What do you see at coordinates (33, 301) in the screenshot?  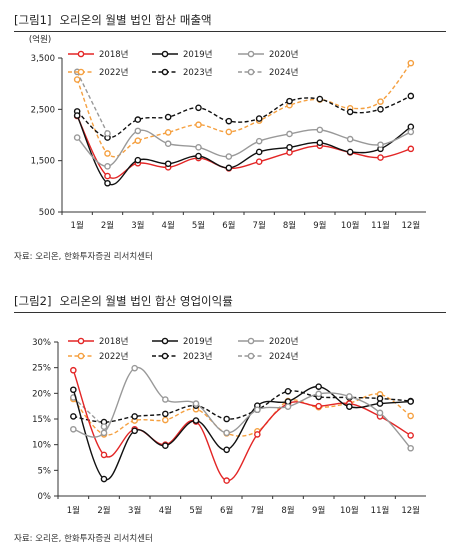 I see `figure-2-number: [그림2]` at bounding box center [33, 301].